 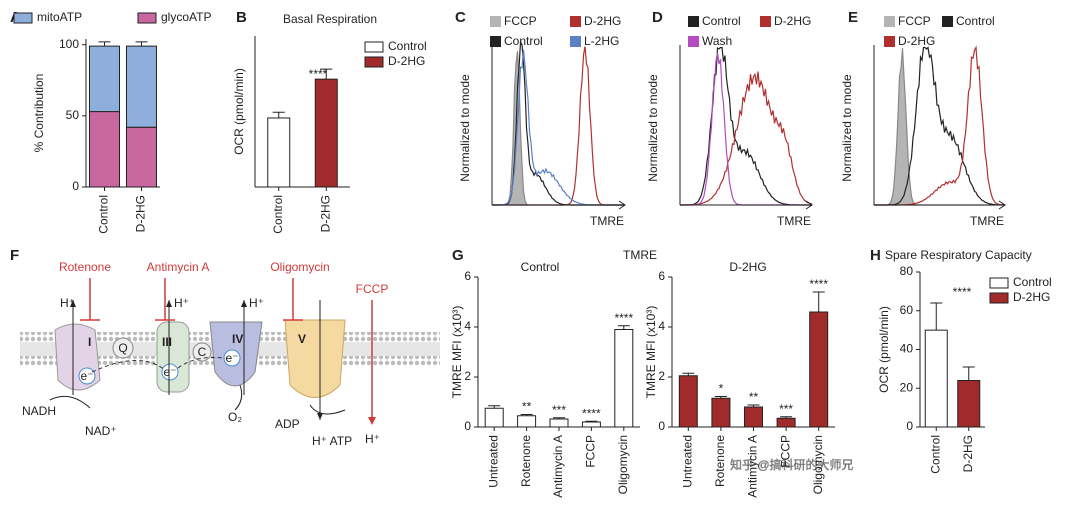 I want to click on legend-label: glycoATP, so click(x=186, y=17).